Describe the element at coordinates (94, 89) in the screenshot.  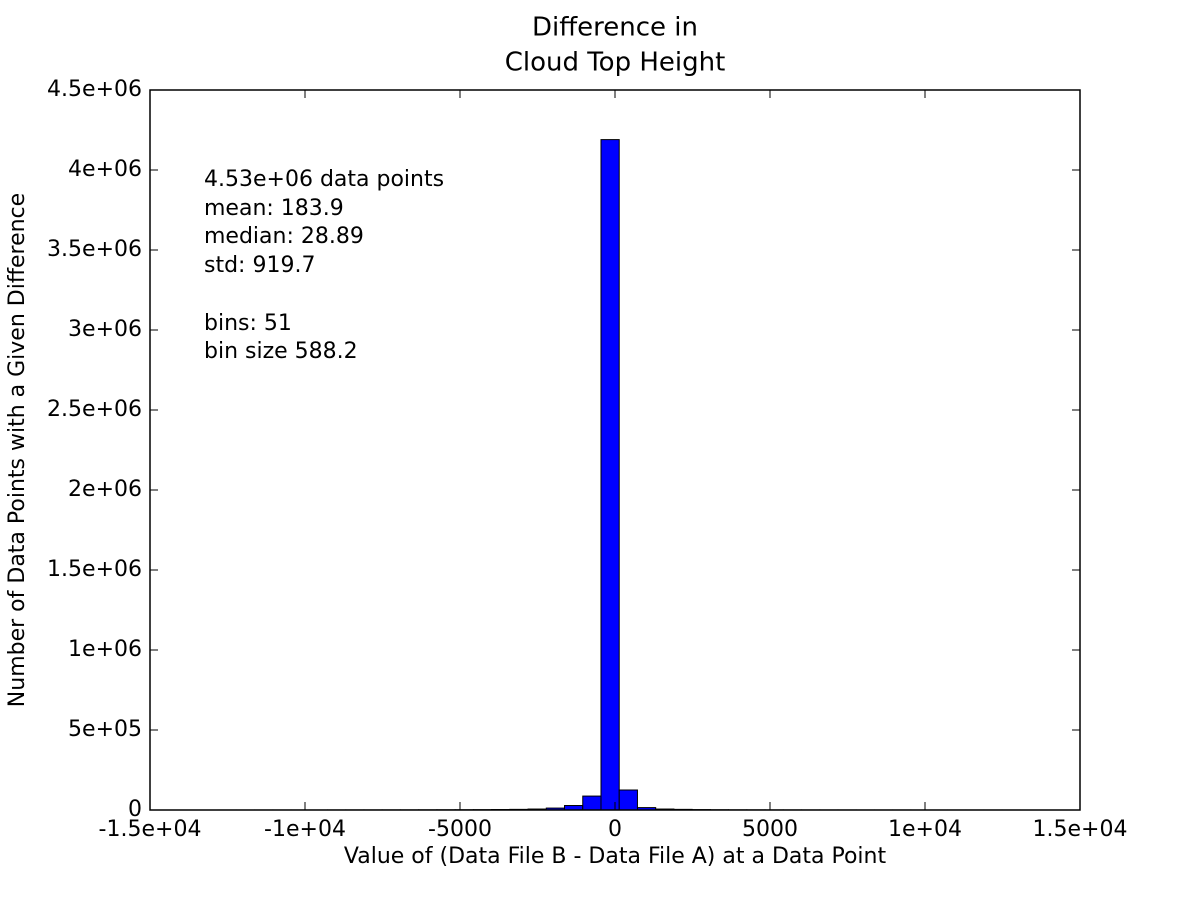
I see `y-tick-label: 4.5e+06` at that location.